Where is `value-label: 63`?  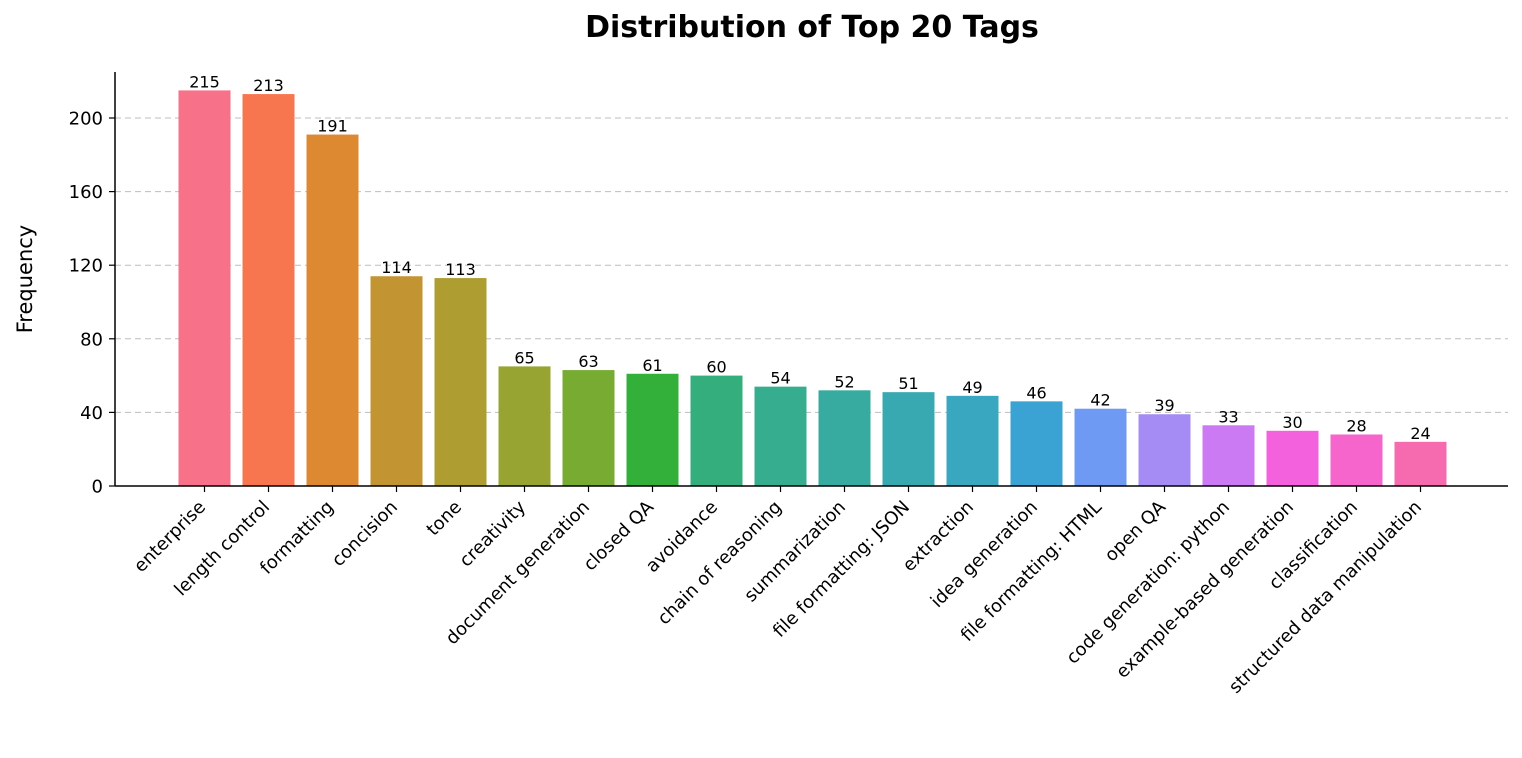
value-label: 63 is located at coordinates (588, 361).